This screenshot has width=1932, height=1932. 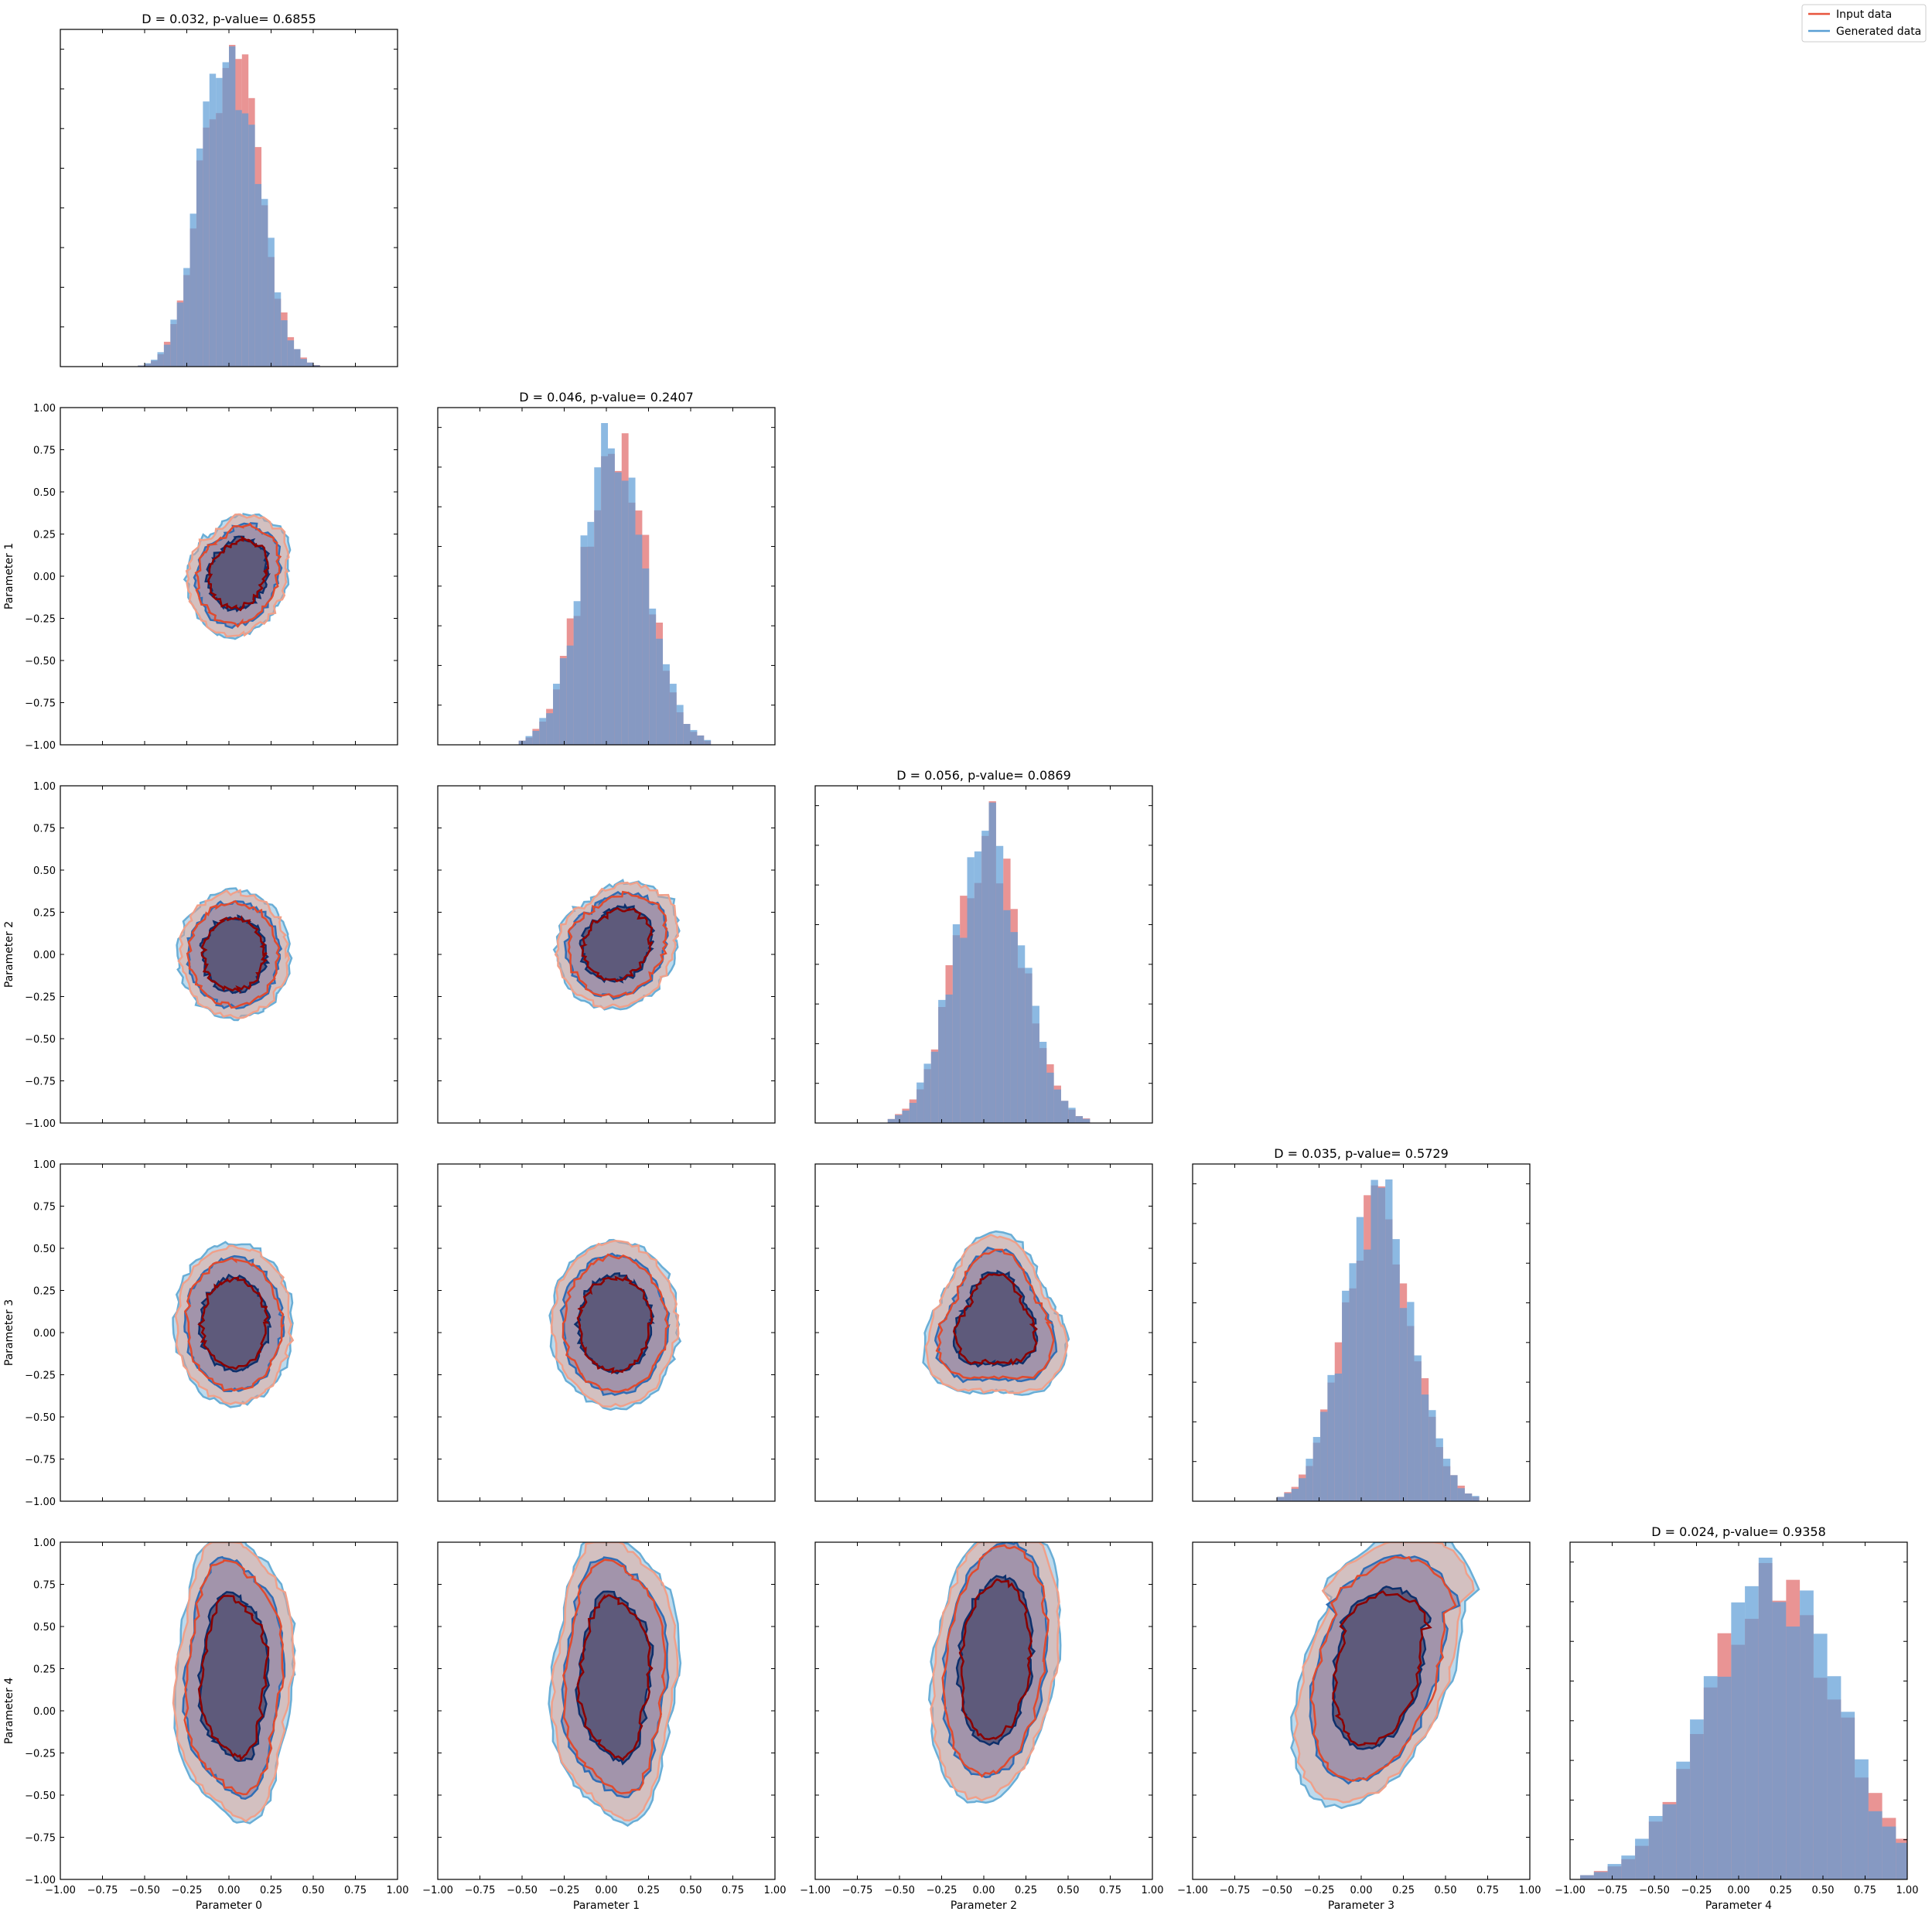 What do you see at coordinates (229, 1906) in the screenshot?
I see `x-axis-label: Parameter 0` at bounding box center [229, 1906].